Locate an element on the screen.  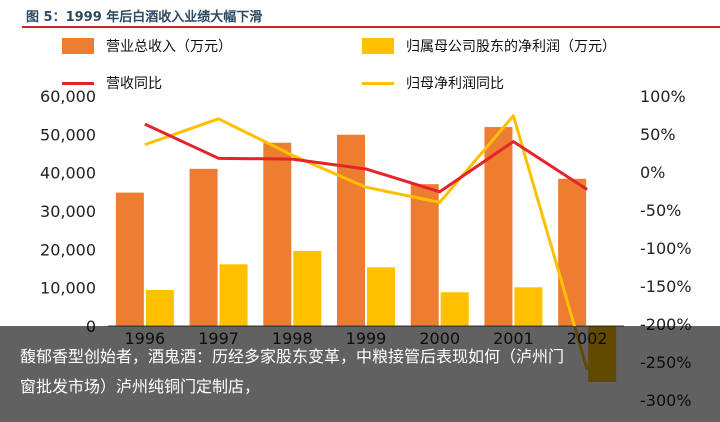
figure-header: 图 5：1999 年后白酒收入业绩大幅下滑 is located at coordinates (360, 14).